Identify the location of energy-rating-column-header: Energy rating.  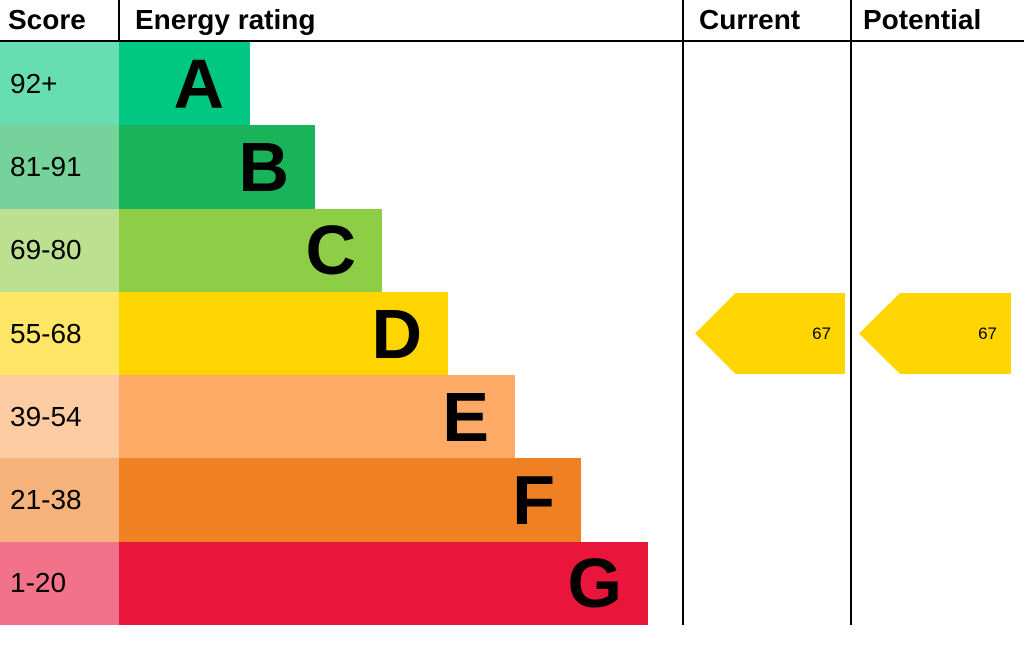
(225, 19).